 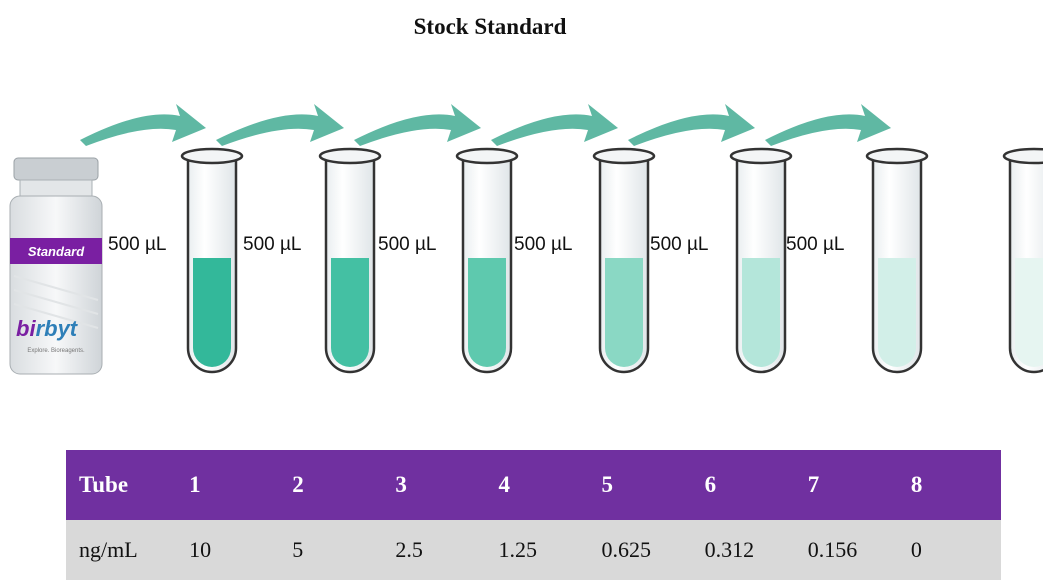 I want to click on table-header-tube-1: 1, so click(x=228, y=485).